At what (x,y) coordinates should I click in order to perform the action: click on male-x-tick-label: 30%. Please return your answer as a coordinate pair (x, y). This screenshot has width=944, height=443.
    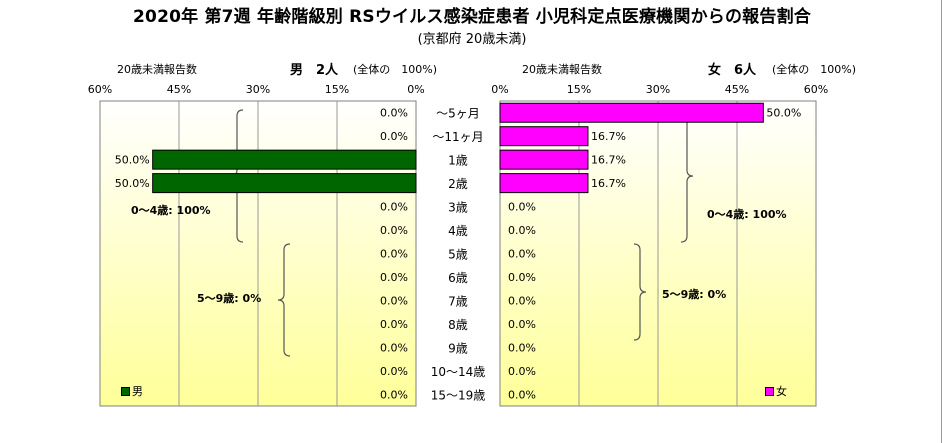
    Looking at the image, I should click on (258, 89).